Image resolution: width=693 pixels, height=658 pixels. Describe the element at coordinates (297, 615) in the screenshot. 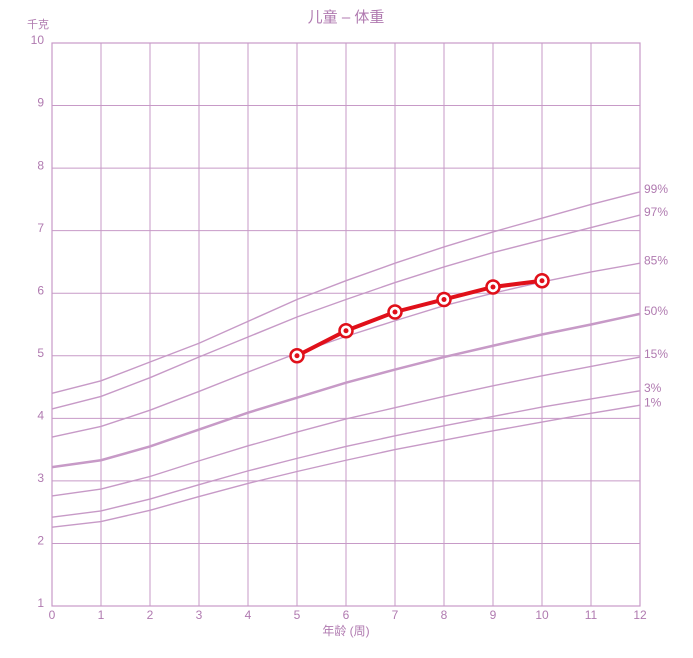

I see `x-tick-label: 5` at that location.